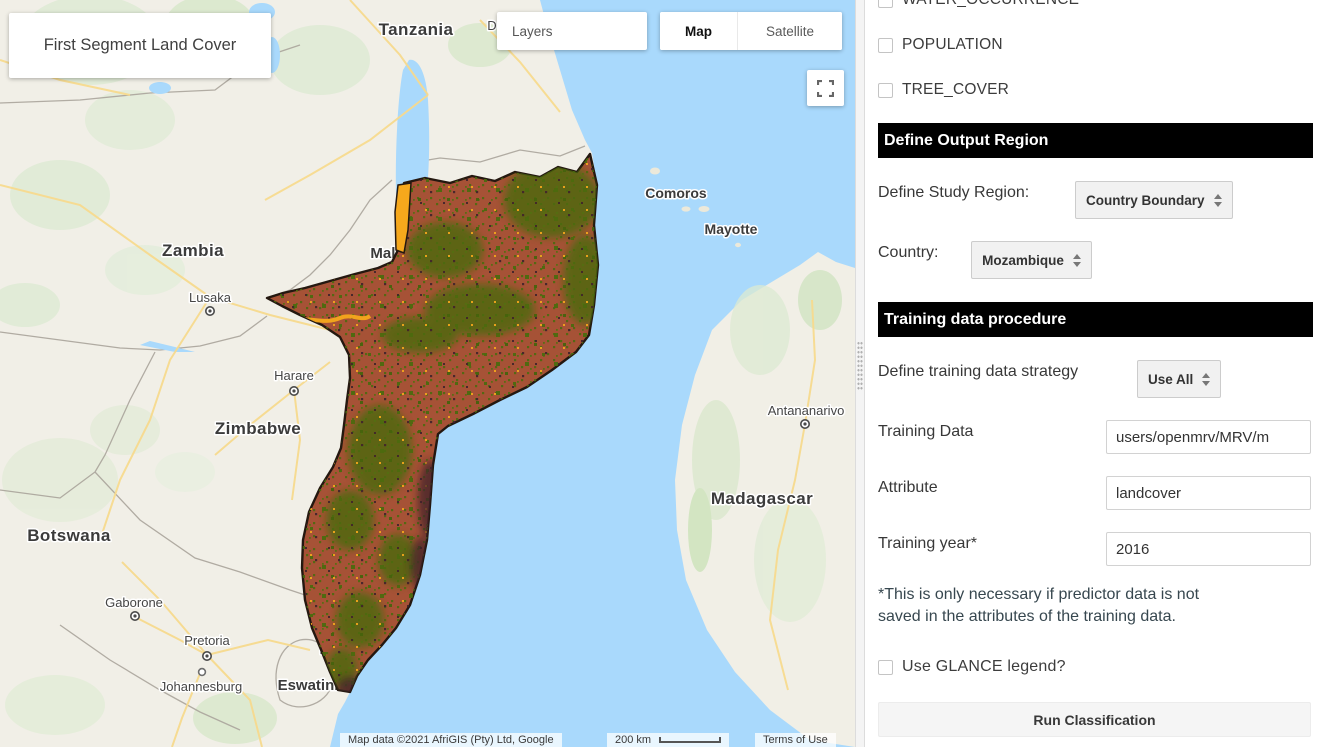 This screenshot has height=747, width=1319. I want to click on country-label-botswana: Botswana, so click(69, 535).